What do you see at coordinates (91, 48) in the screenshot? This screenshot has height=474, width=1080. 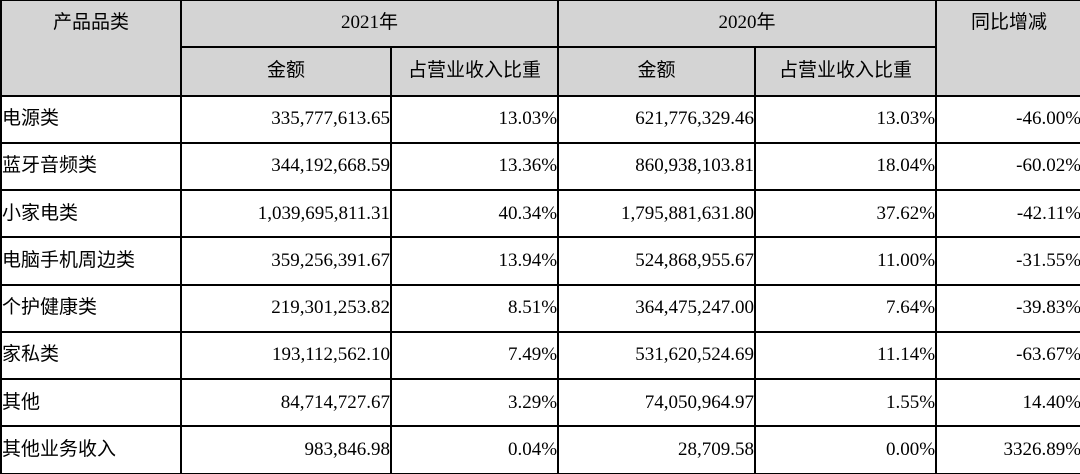 I see `header-product-category: 产品品类` at bounding box center [91, 48].